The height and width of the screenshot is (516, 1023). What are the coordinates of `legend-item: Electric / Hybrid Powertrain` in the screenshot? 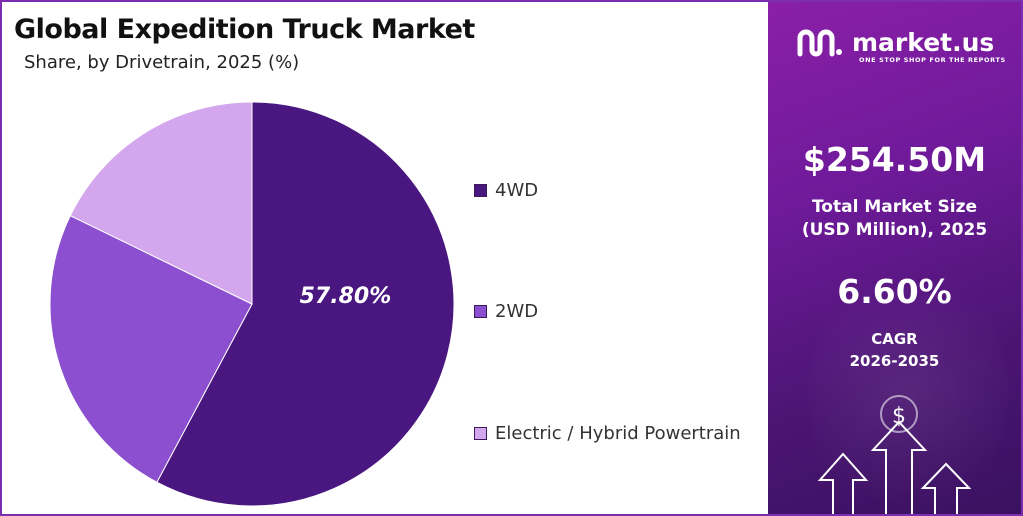 It's located at (607, 433).